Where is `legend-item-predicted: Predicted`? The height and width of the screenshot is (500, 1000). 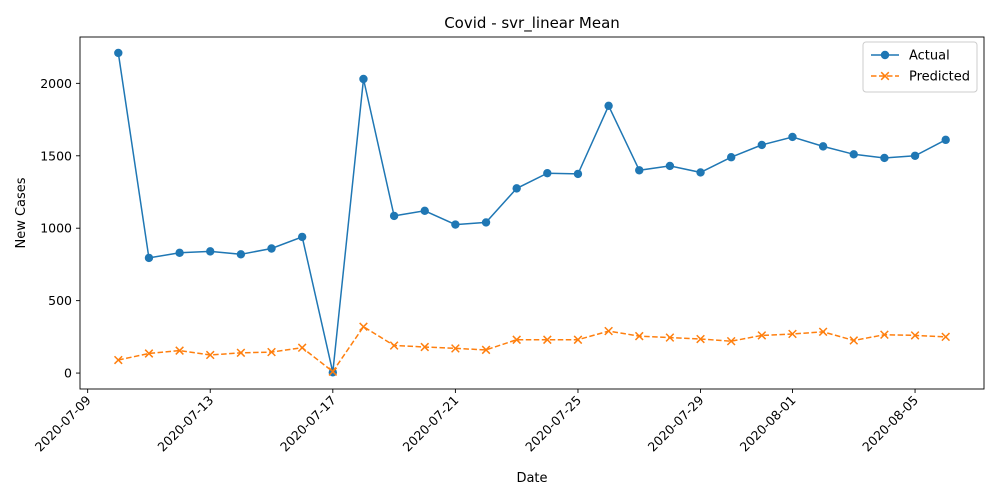
legend-item-predicted: Predicted is located at coordinates (920, 77).